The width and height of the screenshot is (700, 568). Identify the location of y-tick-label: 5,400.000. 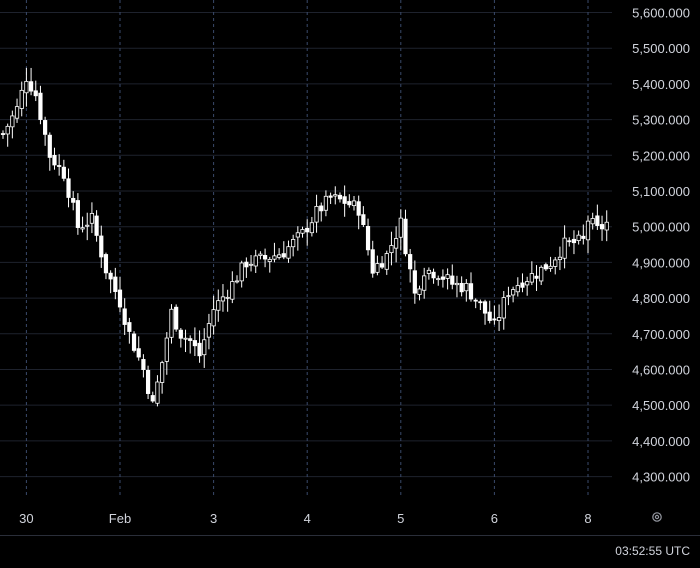
(661, 84).